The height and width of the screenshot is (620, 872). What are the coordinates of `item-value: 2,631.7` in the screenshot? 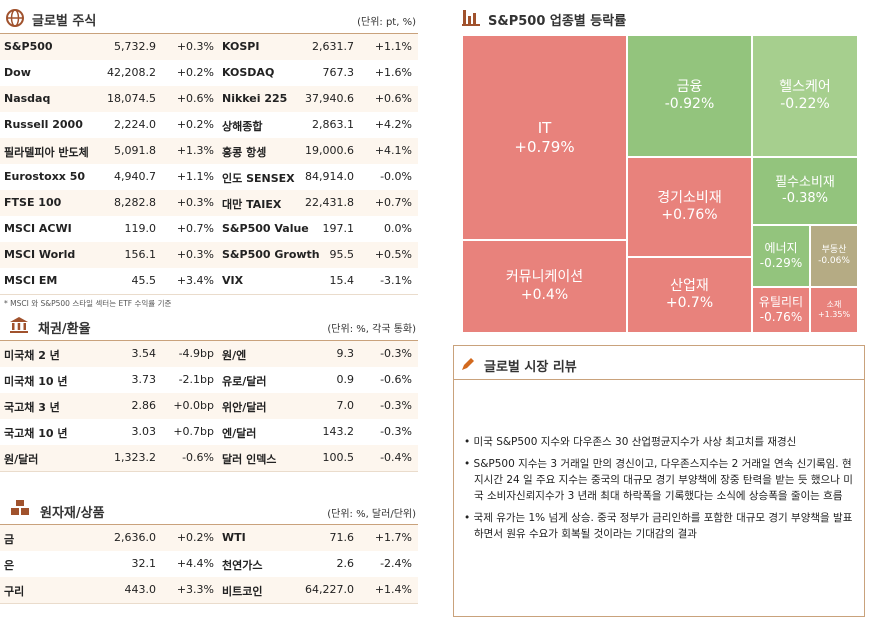 It's located at (333, 46).